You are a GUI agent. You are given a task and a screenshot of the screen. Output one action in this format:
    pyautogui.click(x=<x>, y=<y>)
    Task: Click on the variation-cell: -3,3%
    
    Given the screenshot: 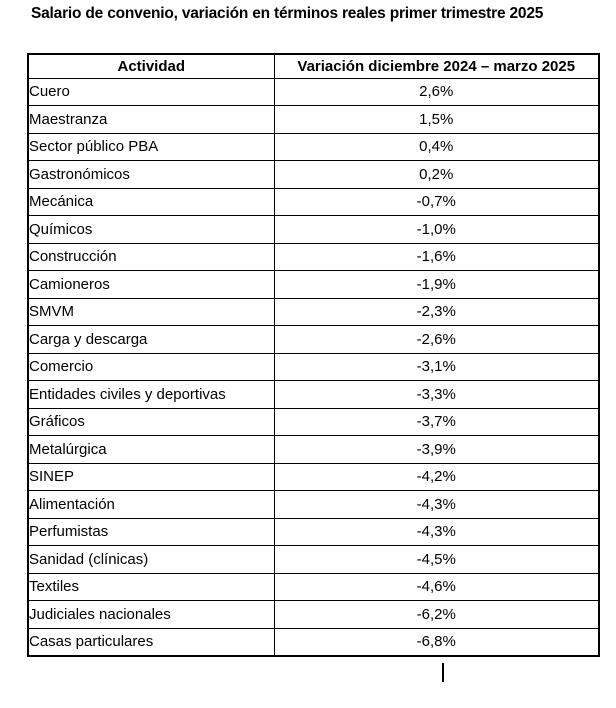 What is the action you would take?
    pyautogui.click(x=436, y=394)
    